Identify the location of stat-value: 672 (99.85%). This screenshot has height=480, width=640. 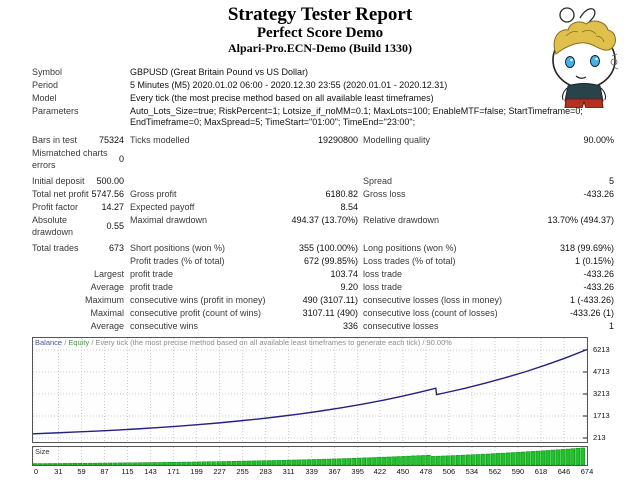
(330, 261).